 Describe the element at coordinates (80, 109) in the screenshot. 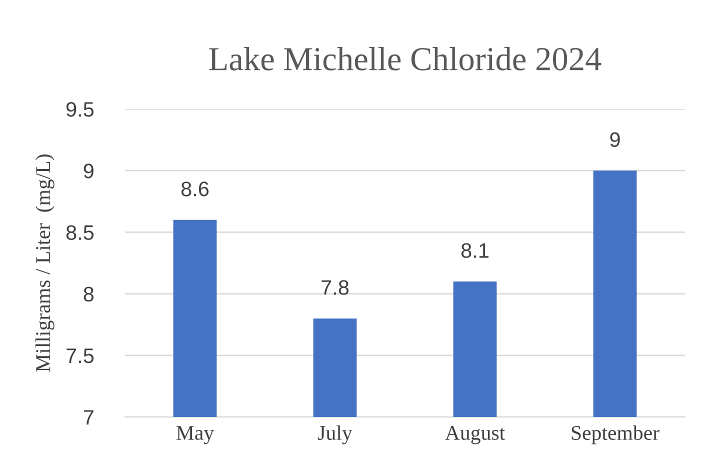

I see `y-tick-label: 9.5` at that location.